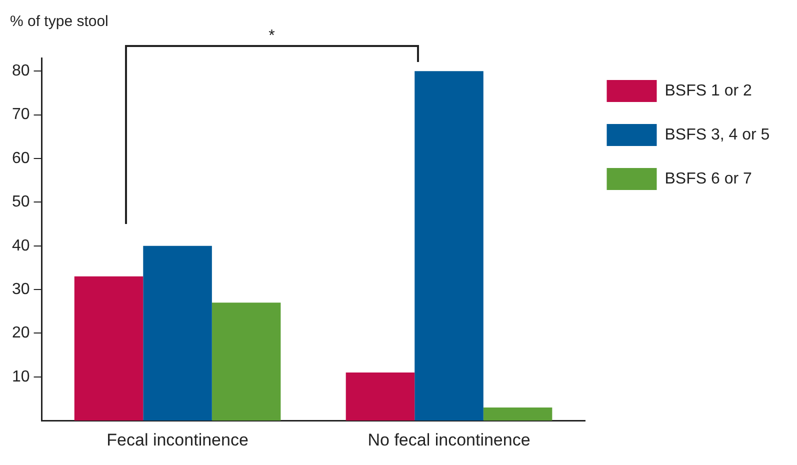  I want to click on x-tick-label: No fecal incontinence, so click(449, 440).